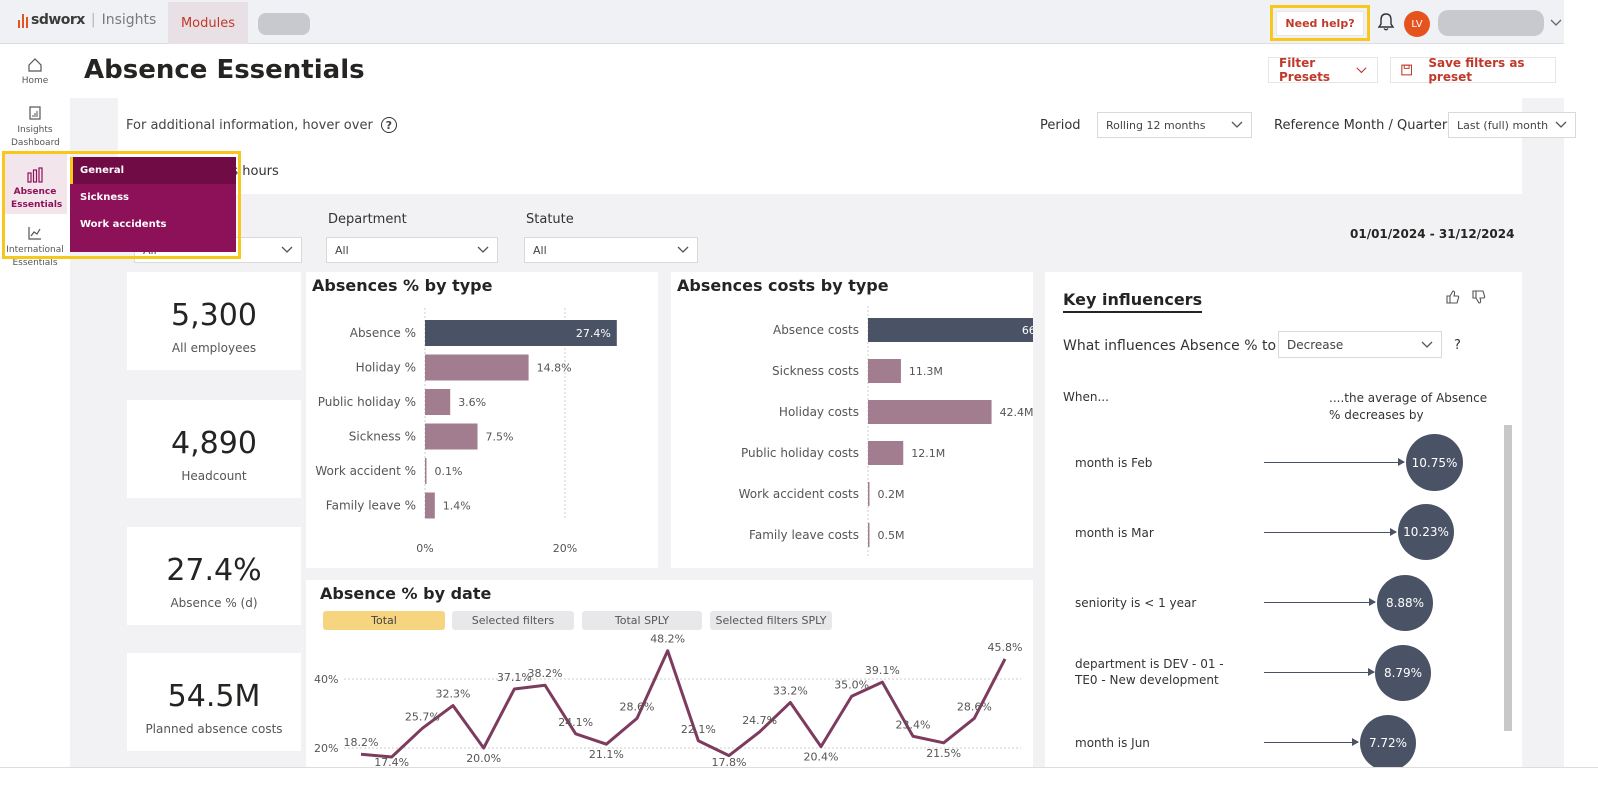  Describe the element at coordinates (35, 113) in the screenshot. I see `dashboard-icon` at that location.